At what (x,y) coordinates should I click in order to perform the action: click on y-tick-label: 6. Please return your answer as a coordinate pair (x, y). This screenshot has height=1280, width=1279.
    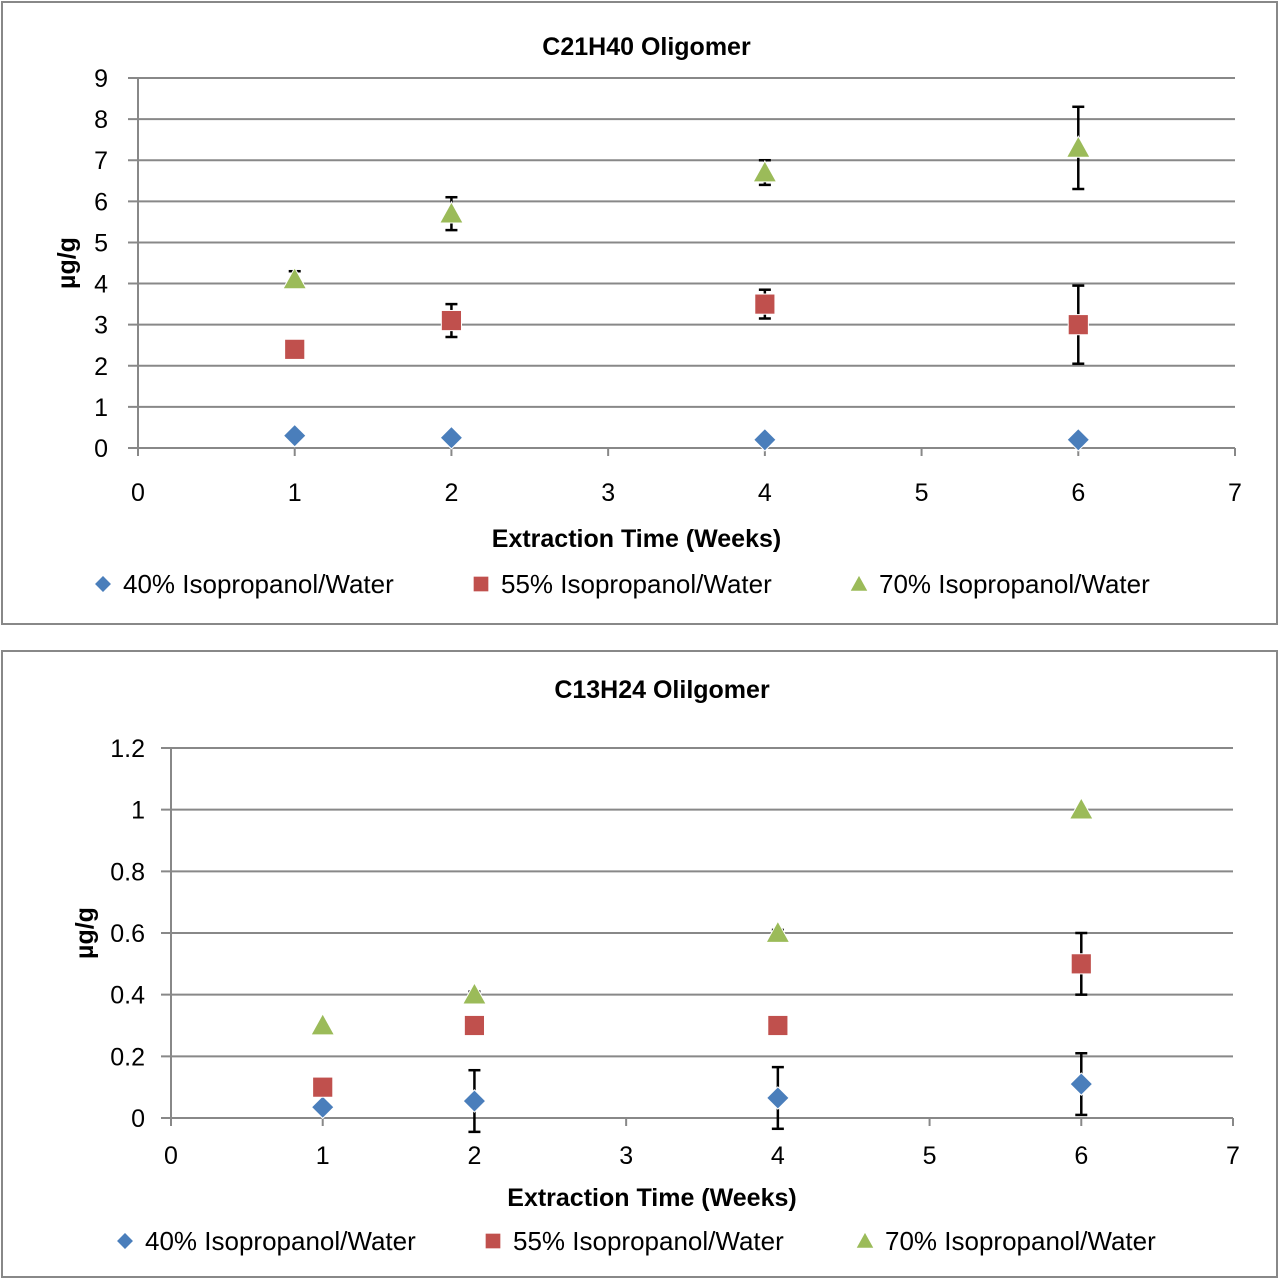
    Looking at the image, I should click on (101, 202).